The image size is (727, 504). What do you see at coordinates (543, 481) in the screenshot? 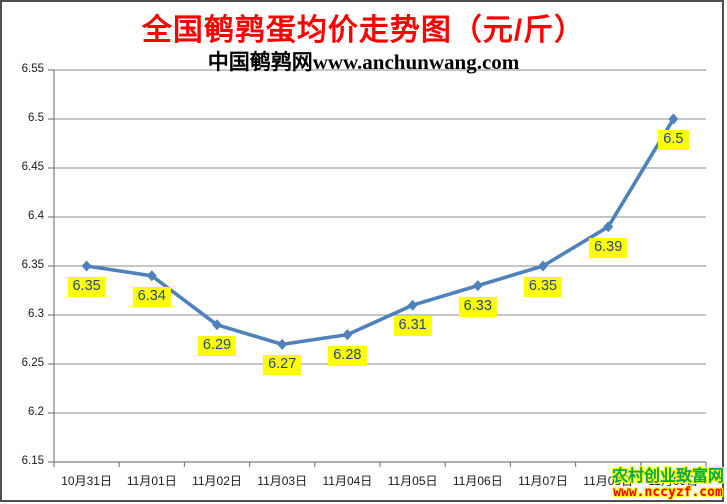
I see `x-tick-label: 11月07日` at bounding box center [543, 481].